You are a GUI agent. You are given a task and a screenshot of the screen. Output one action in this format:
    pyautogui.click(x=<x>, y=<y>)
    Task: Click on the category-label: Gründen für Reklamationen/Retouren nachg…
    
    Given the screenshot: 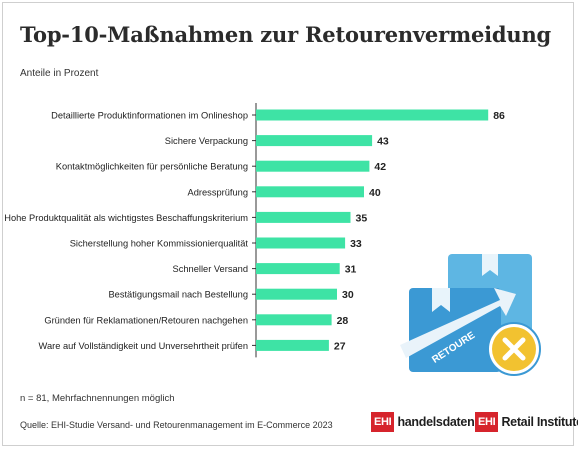 What is the action you would take?
    pyautogui.click(x=146, y=320)
    